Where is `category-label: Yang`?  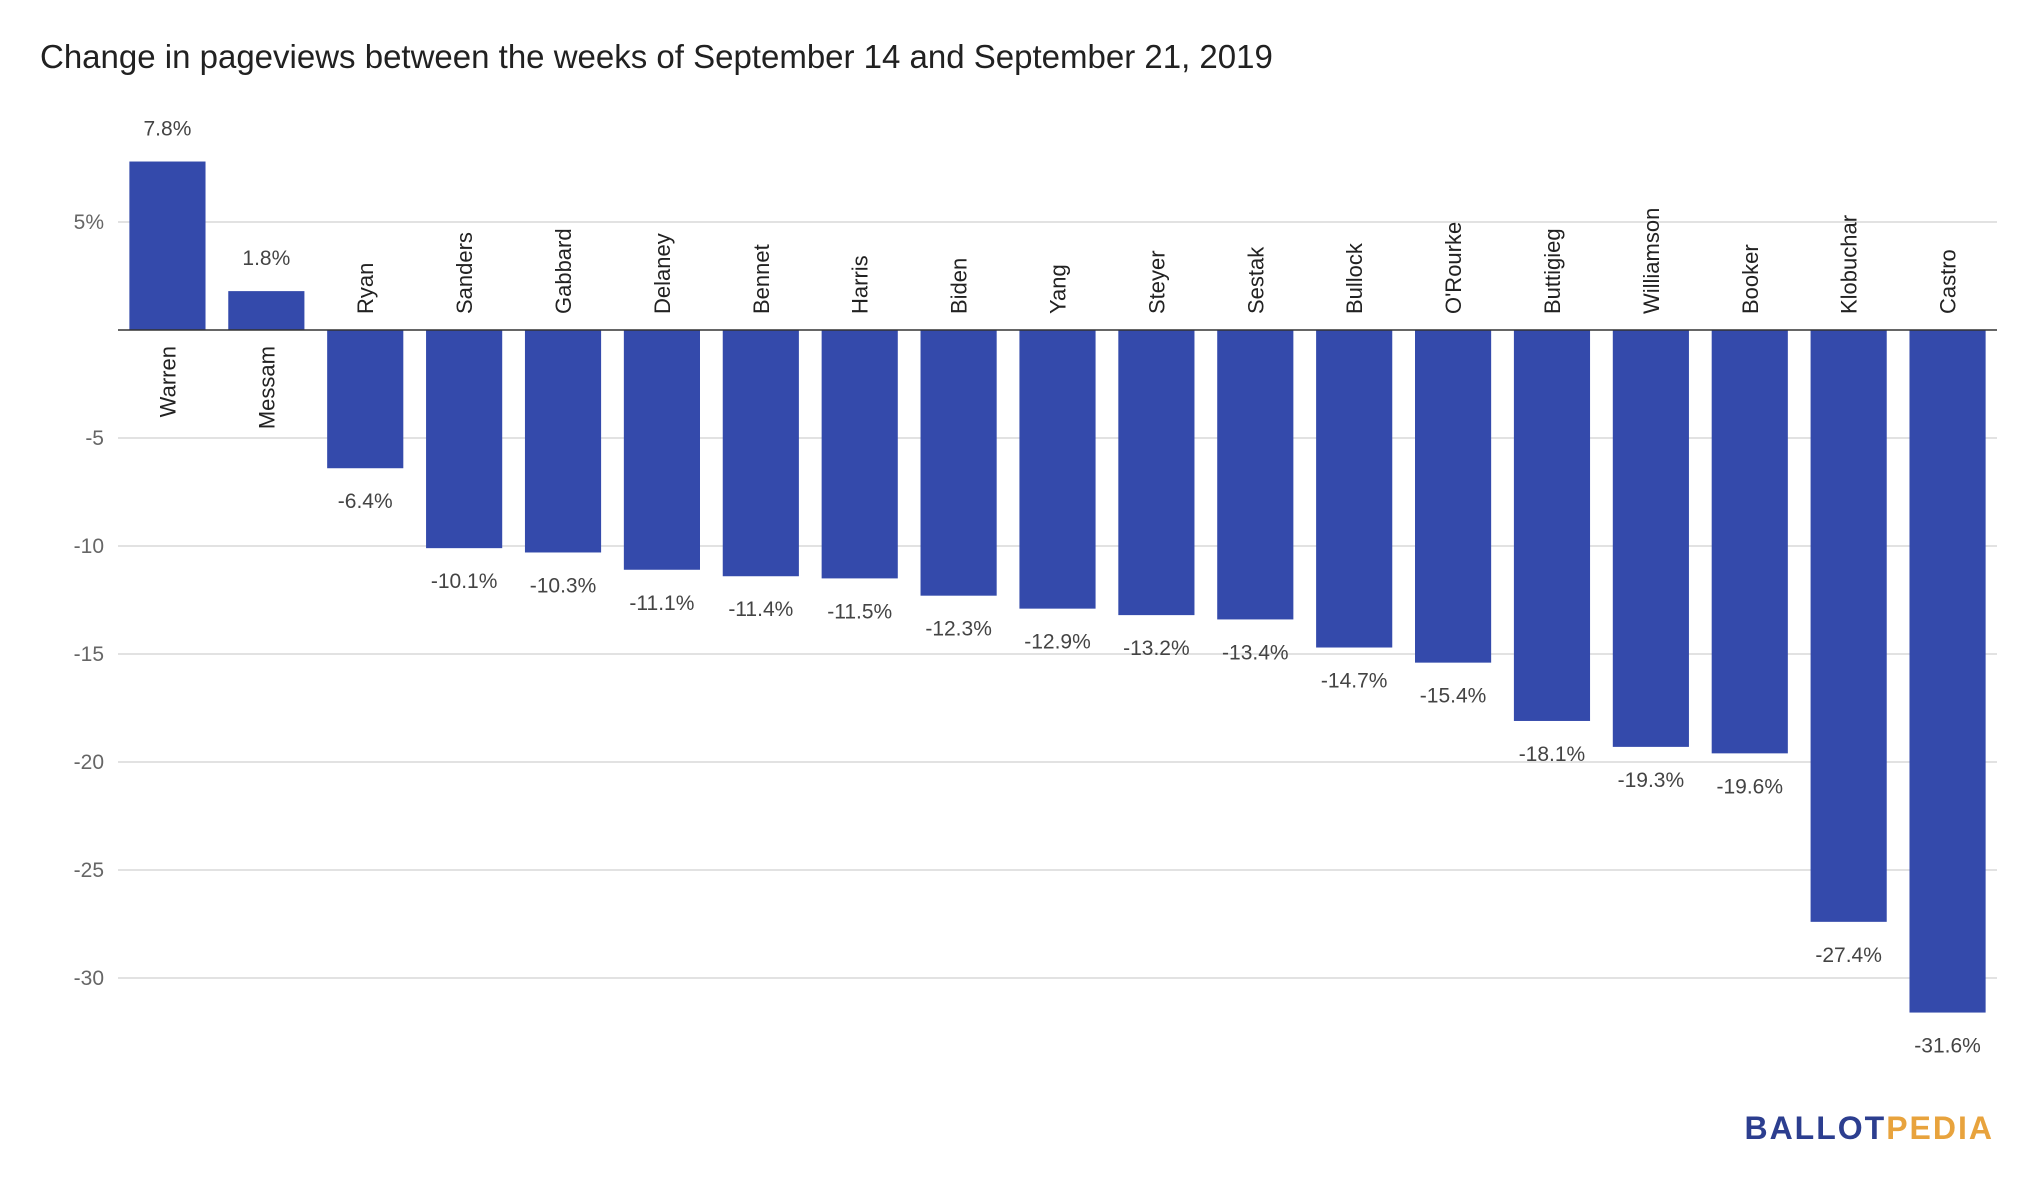
category-label: Yang is located at coordinates (1058, 289).